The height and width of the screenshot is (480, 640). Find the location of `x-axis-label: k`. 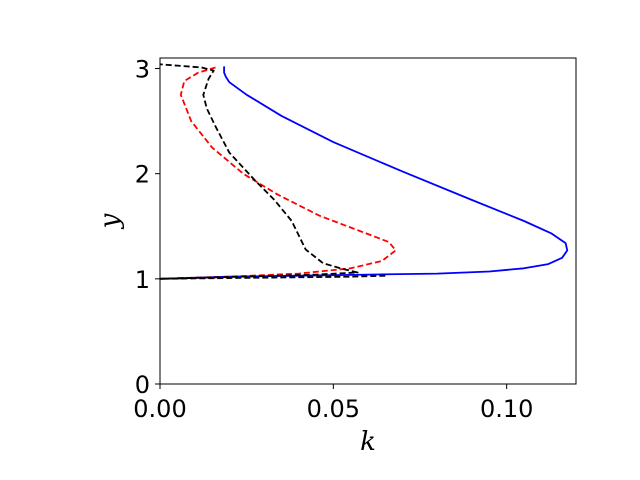

x-axis-label: k is located at coordinates (368, 442).